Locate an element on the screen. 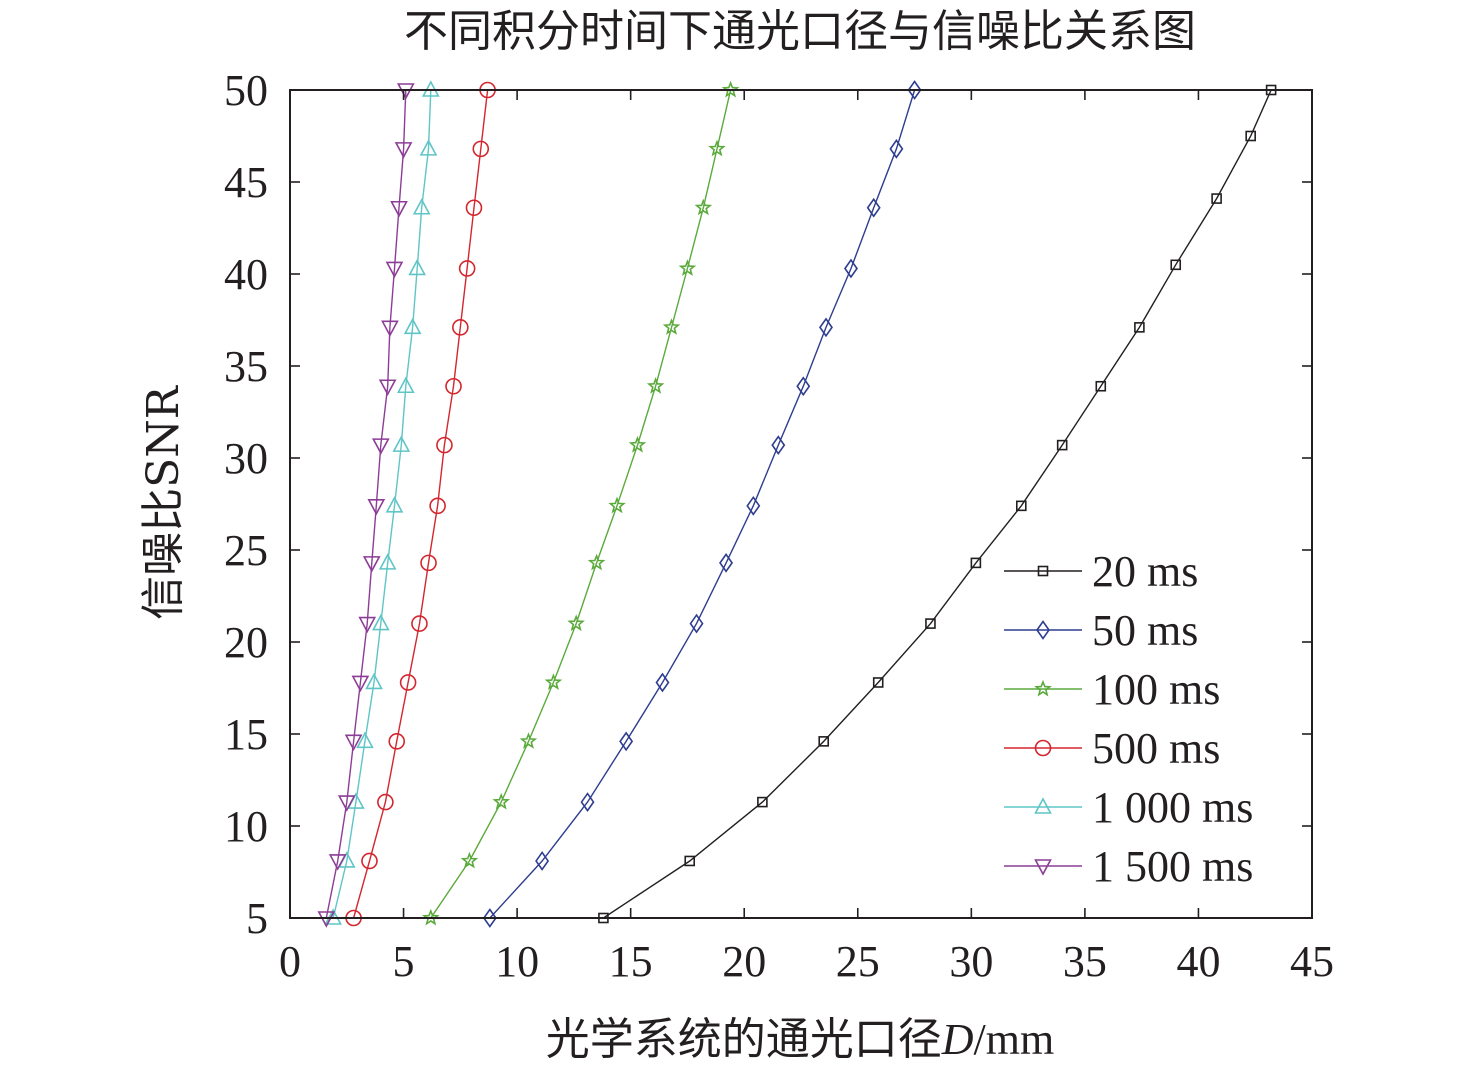 This screenshot has height=1072, width=1476. y-tick-label: 20 is located at coordinates (246, 642).